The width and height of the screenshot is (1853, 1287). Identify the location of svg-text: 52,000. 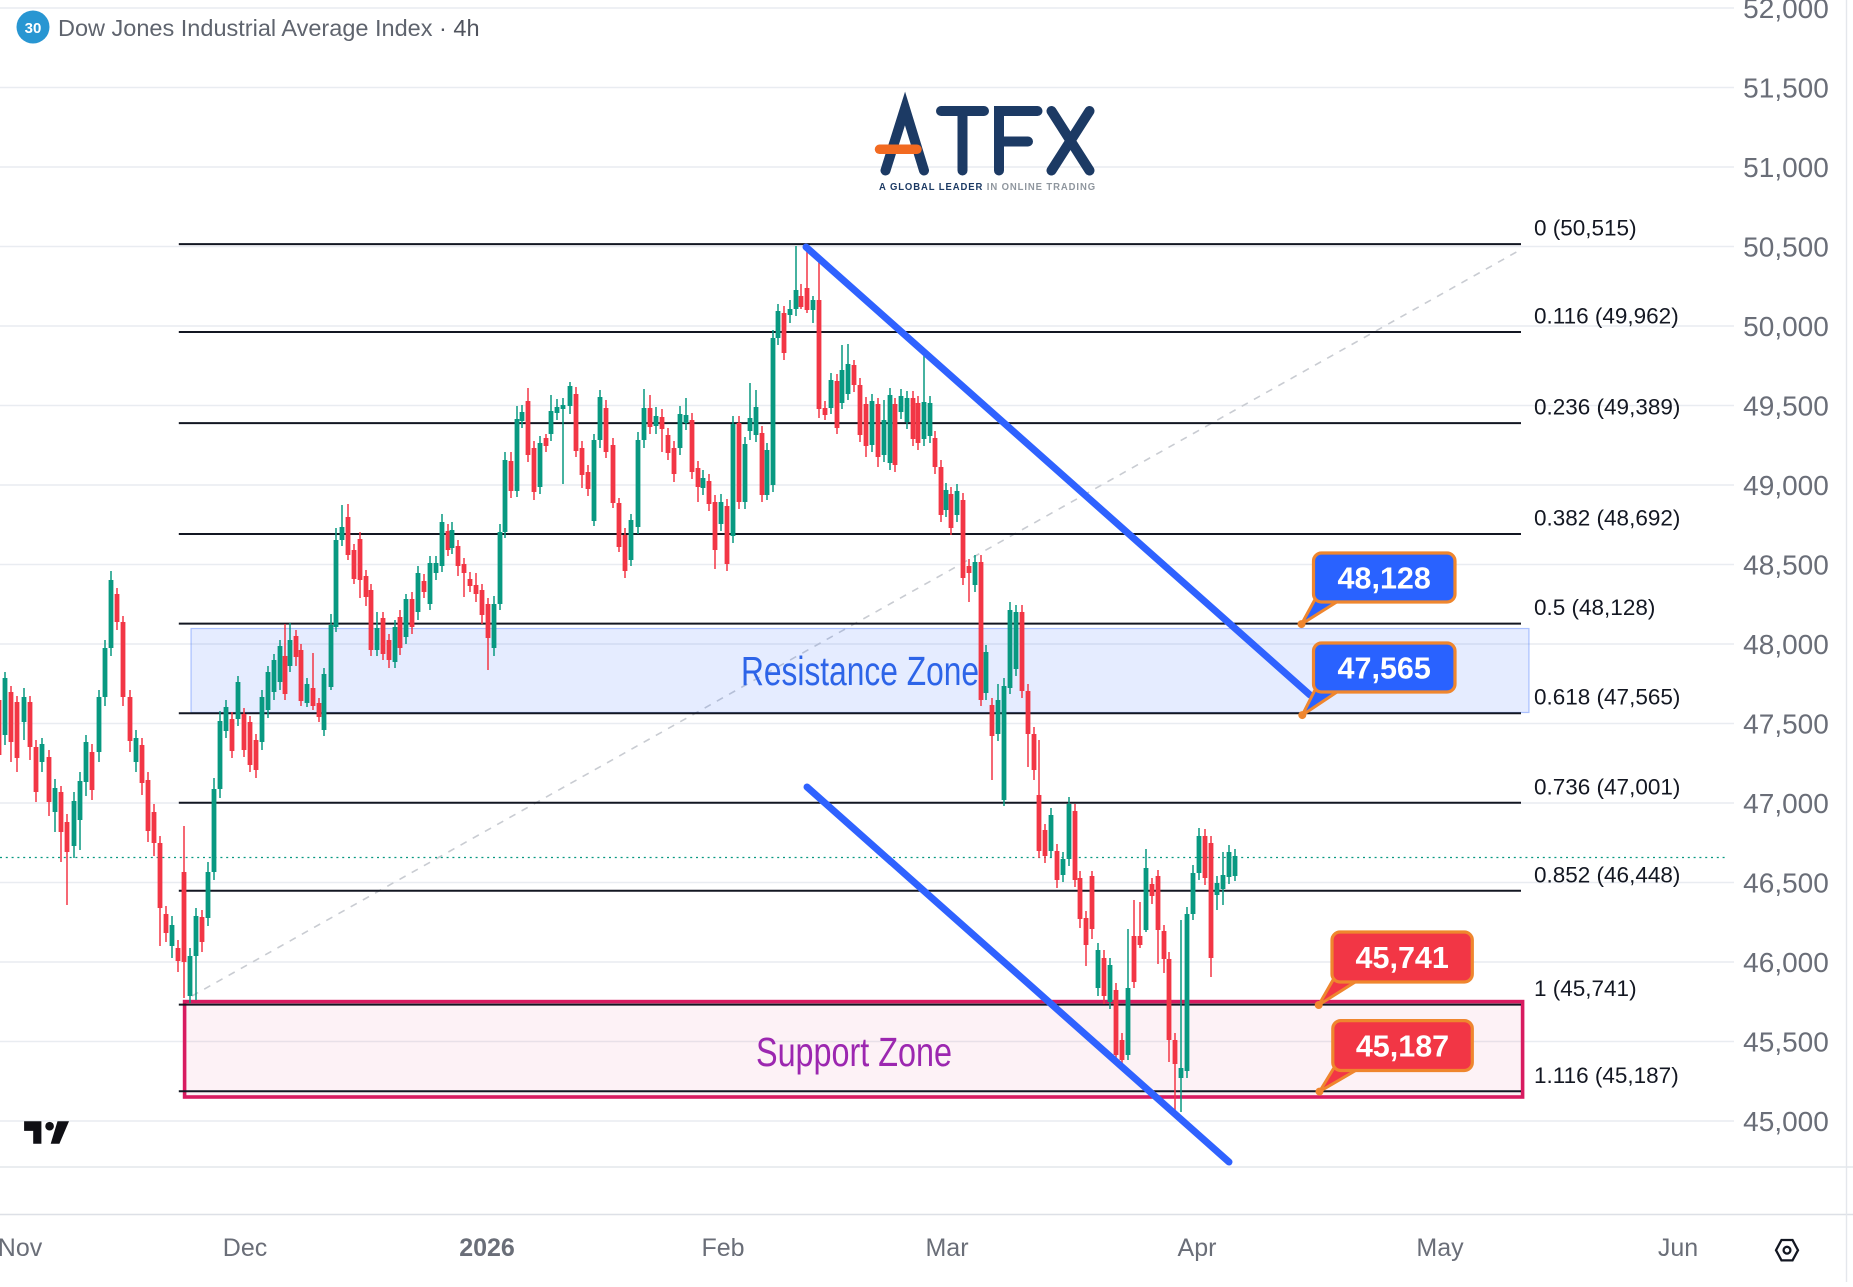
(1786, 12).